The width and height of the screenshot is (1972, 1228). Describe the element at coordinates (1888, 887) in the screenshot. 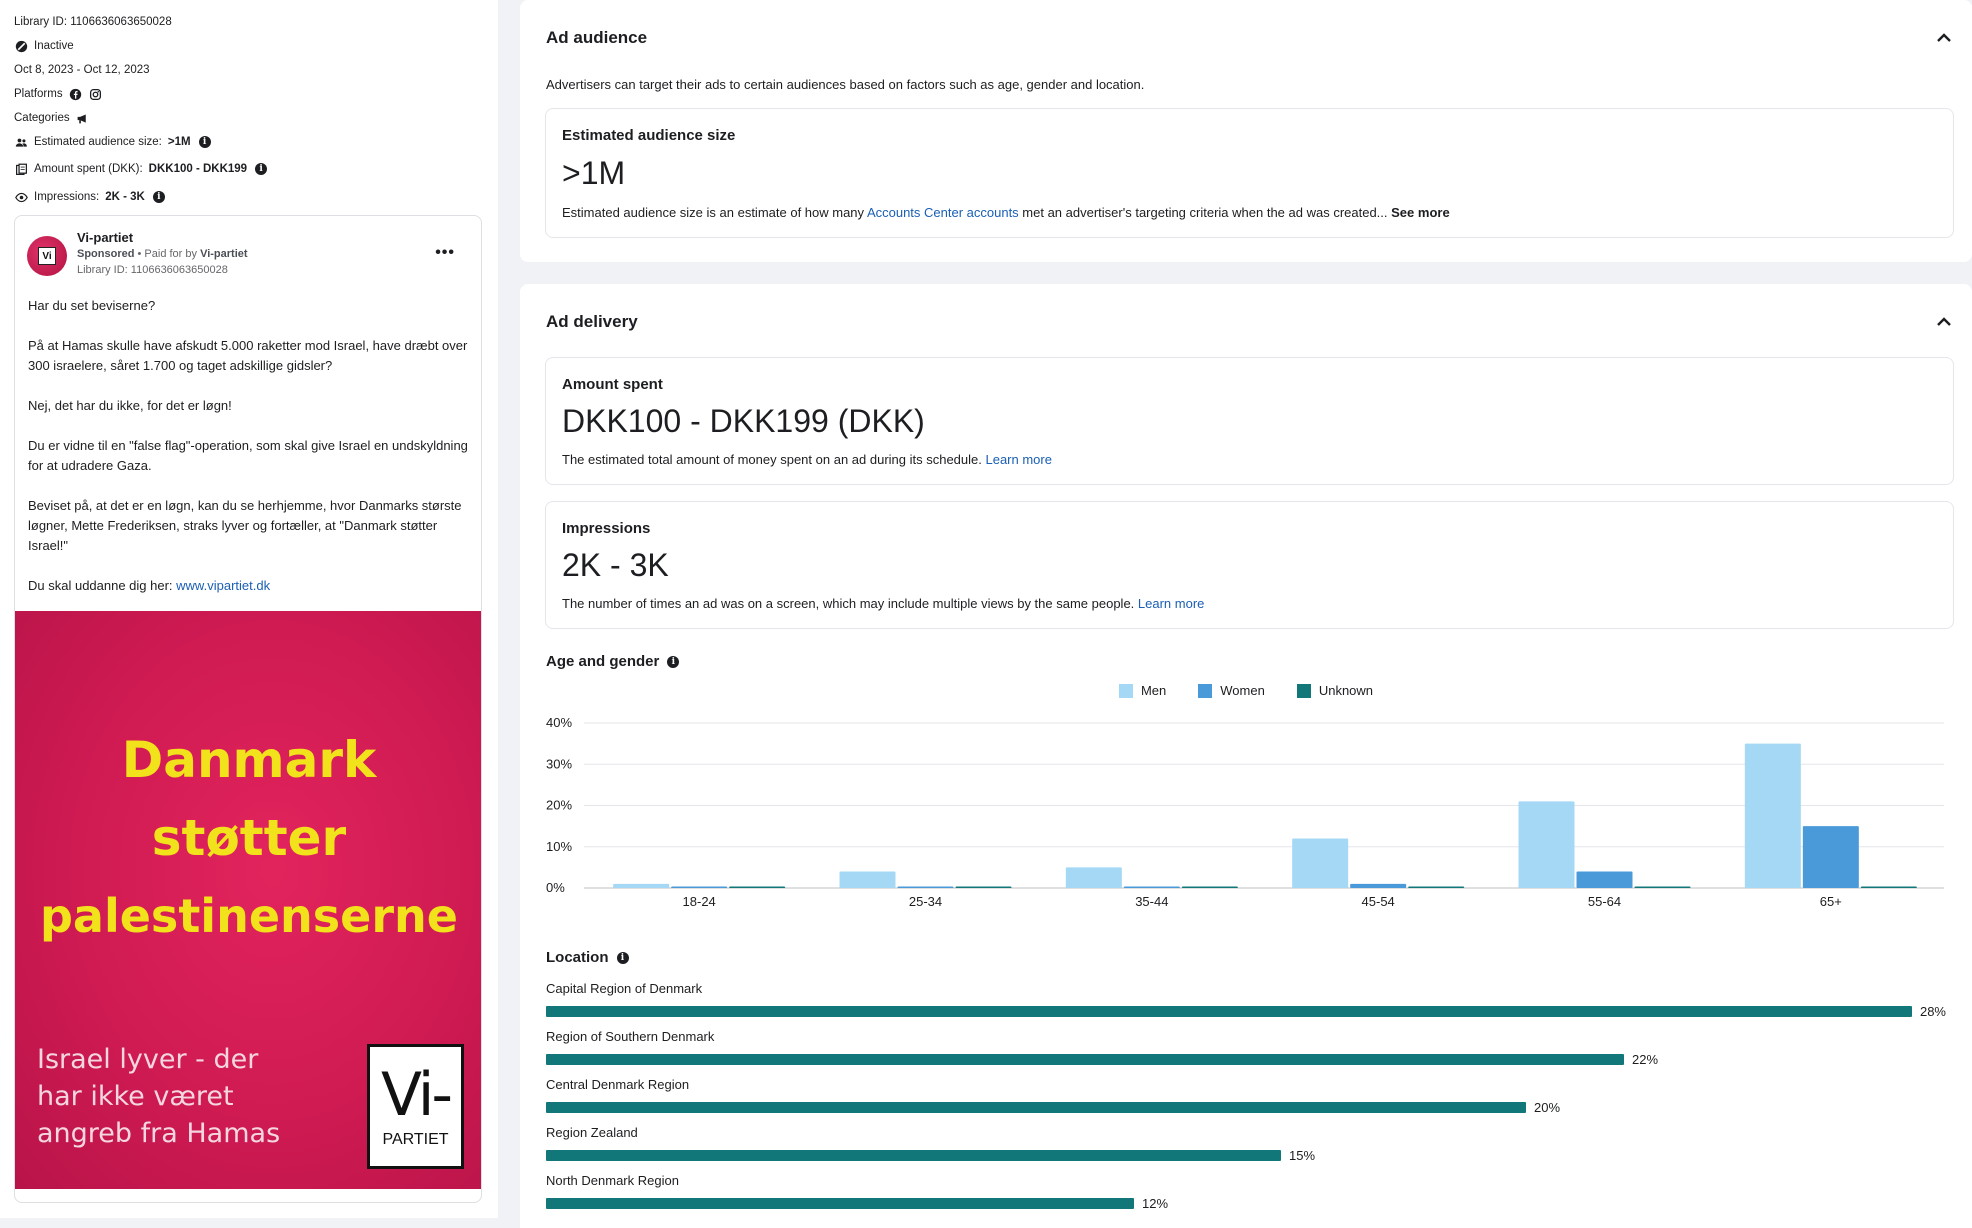

I see `bar-unknown-65+` at that location.